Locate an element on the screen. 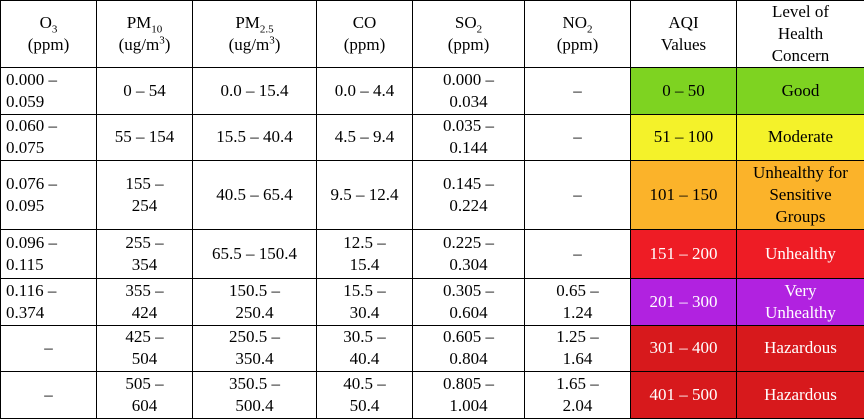  pm25-cell: 65.5 – 150.4 is located at coordinates (254, 254).